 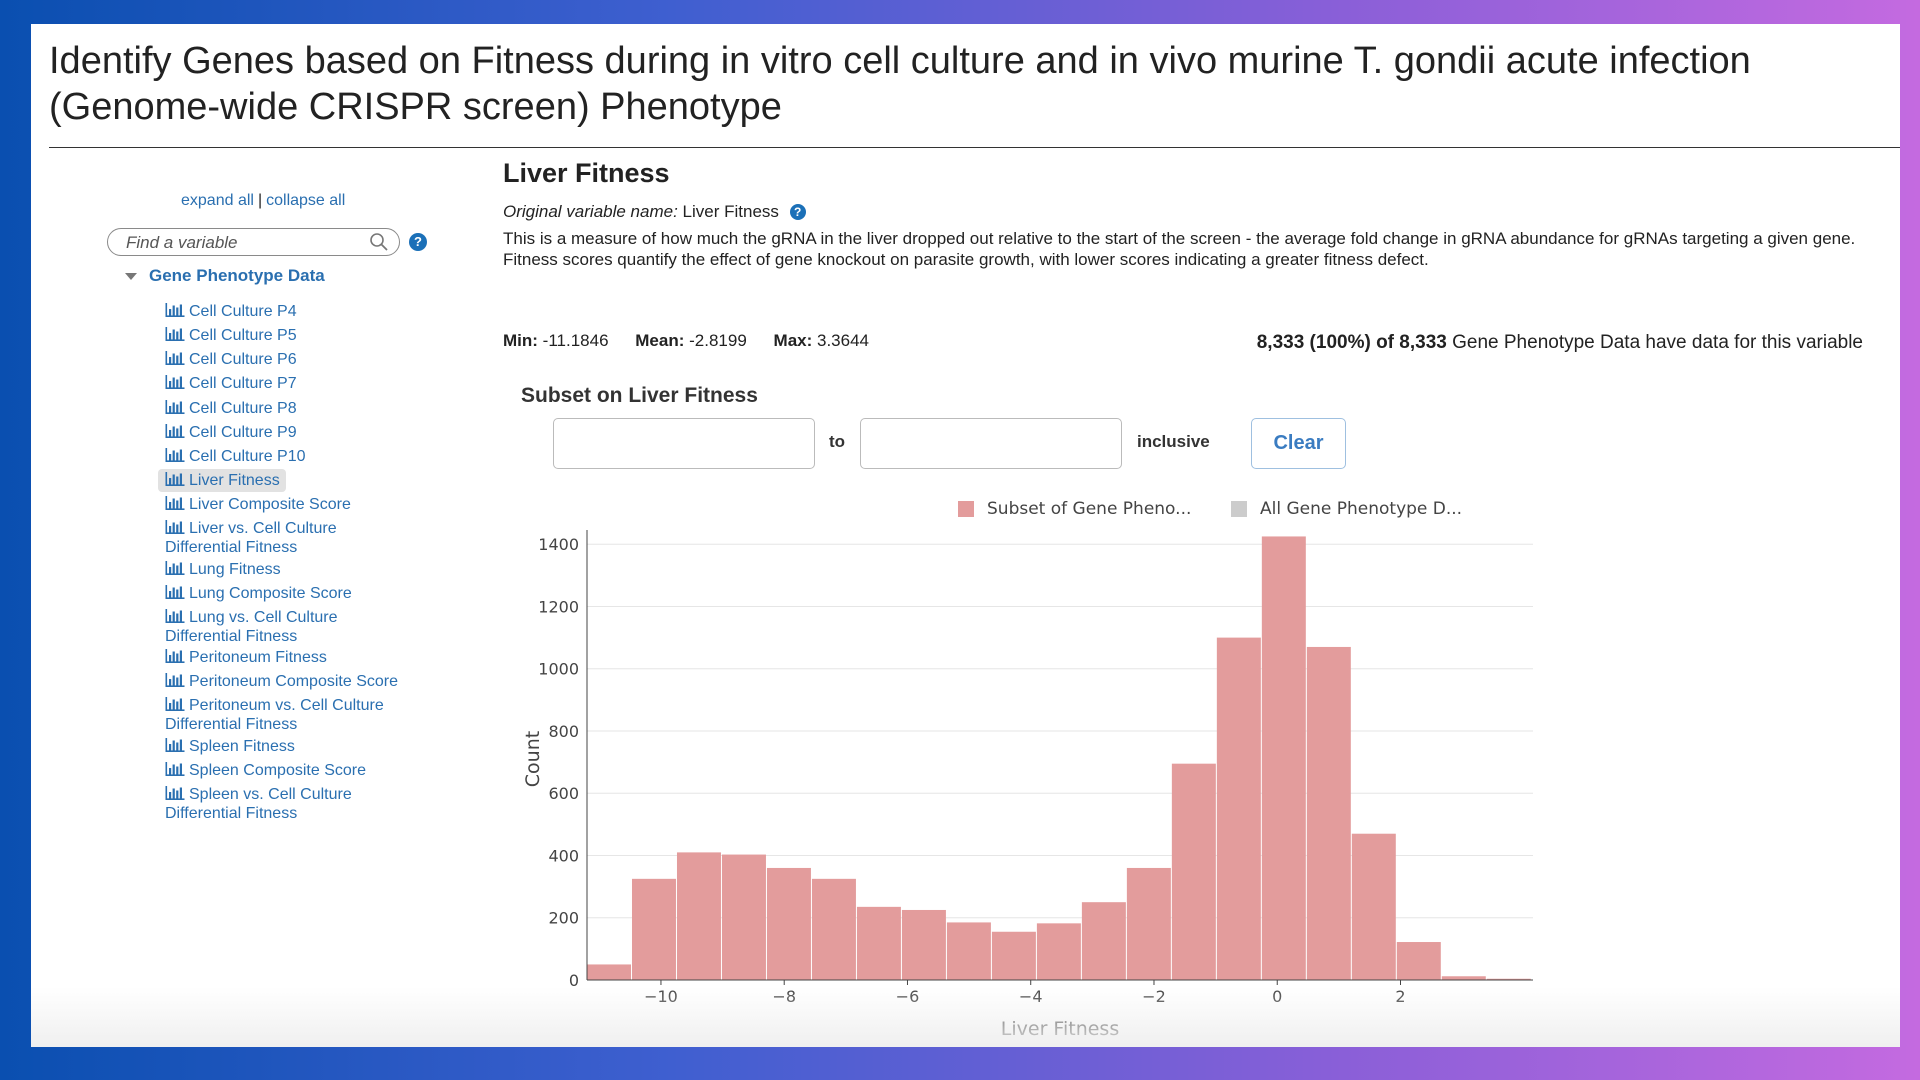 I want to click on tree-item: Cell Culture P7, so click(x=230, y=383).